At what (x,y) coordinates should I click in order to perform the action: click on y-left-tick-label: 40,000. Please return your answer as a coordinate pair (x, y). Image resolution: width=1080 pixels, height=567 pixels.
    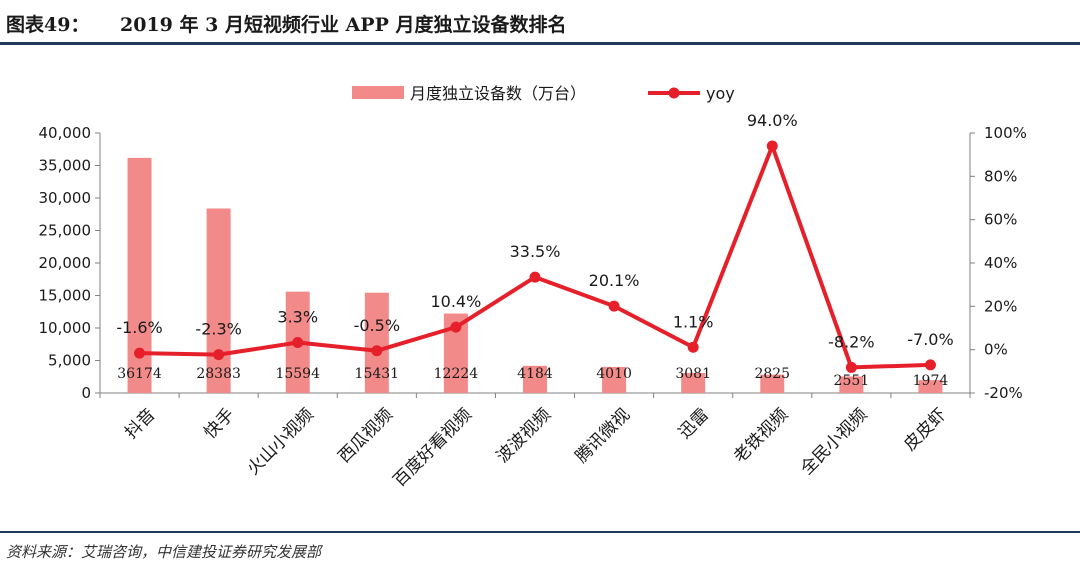
    Looking at the image, I should click on (65, 133).